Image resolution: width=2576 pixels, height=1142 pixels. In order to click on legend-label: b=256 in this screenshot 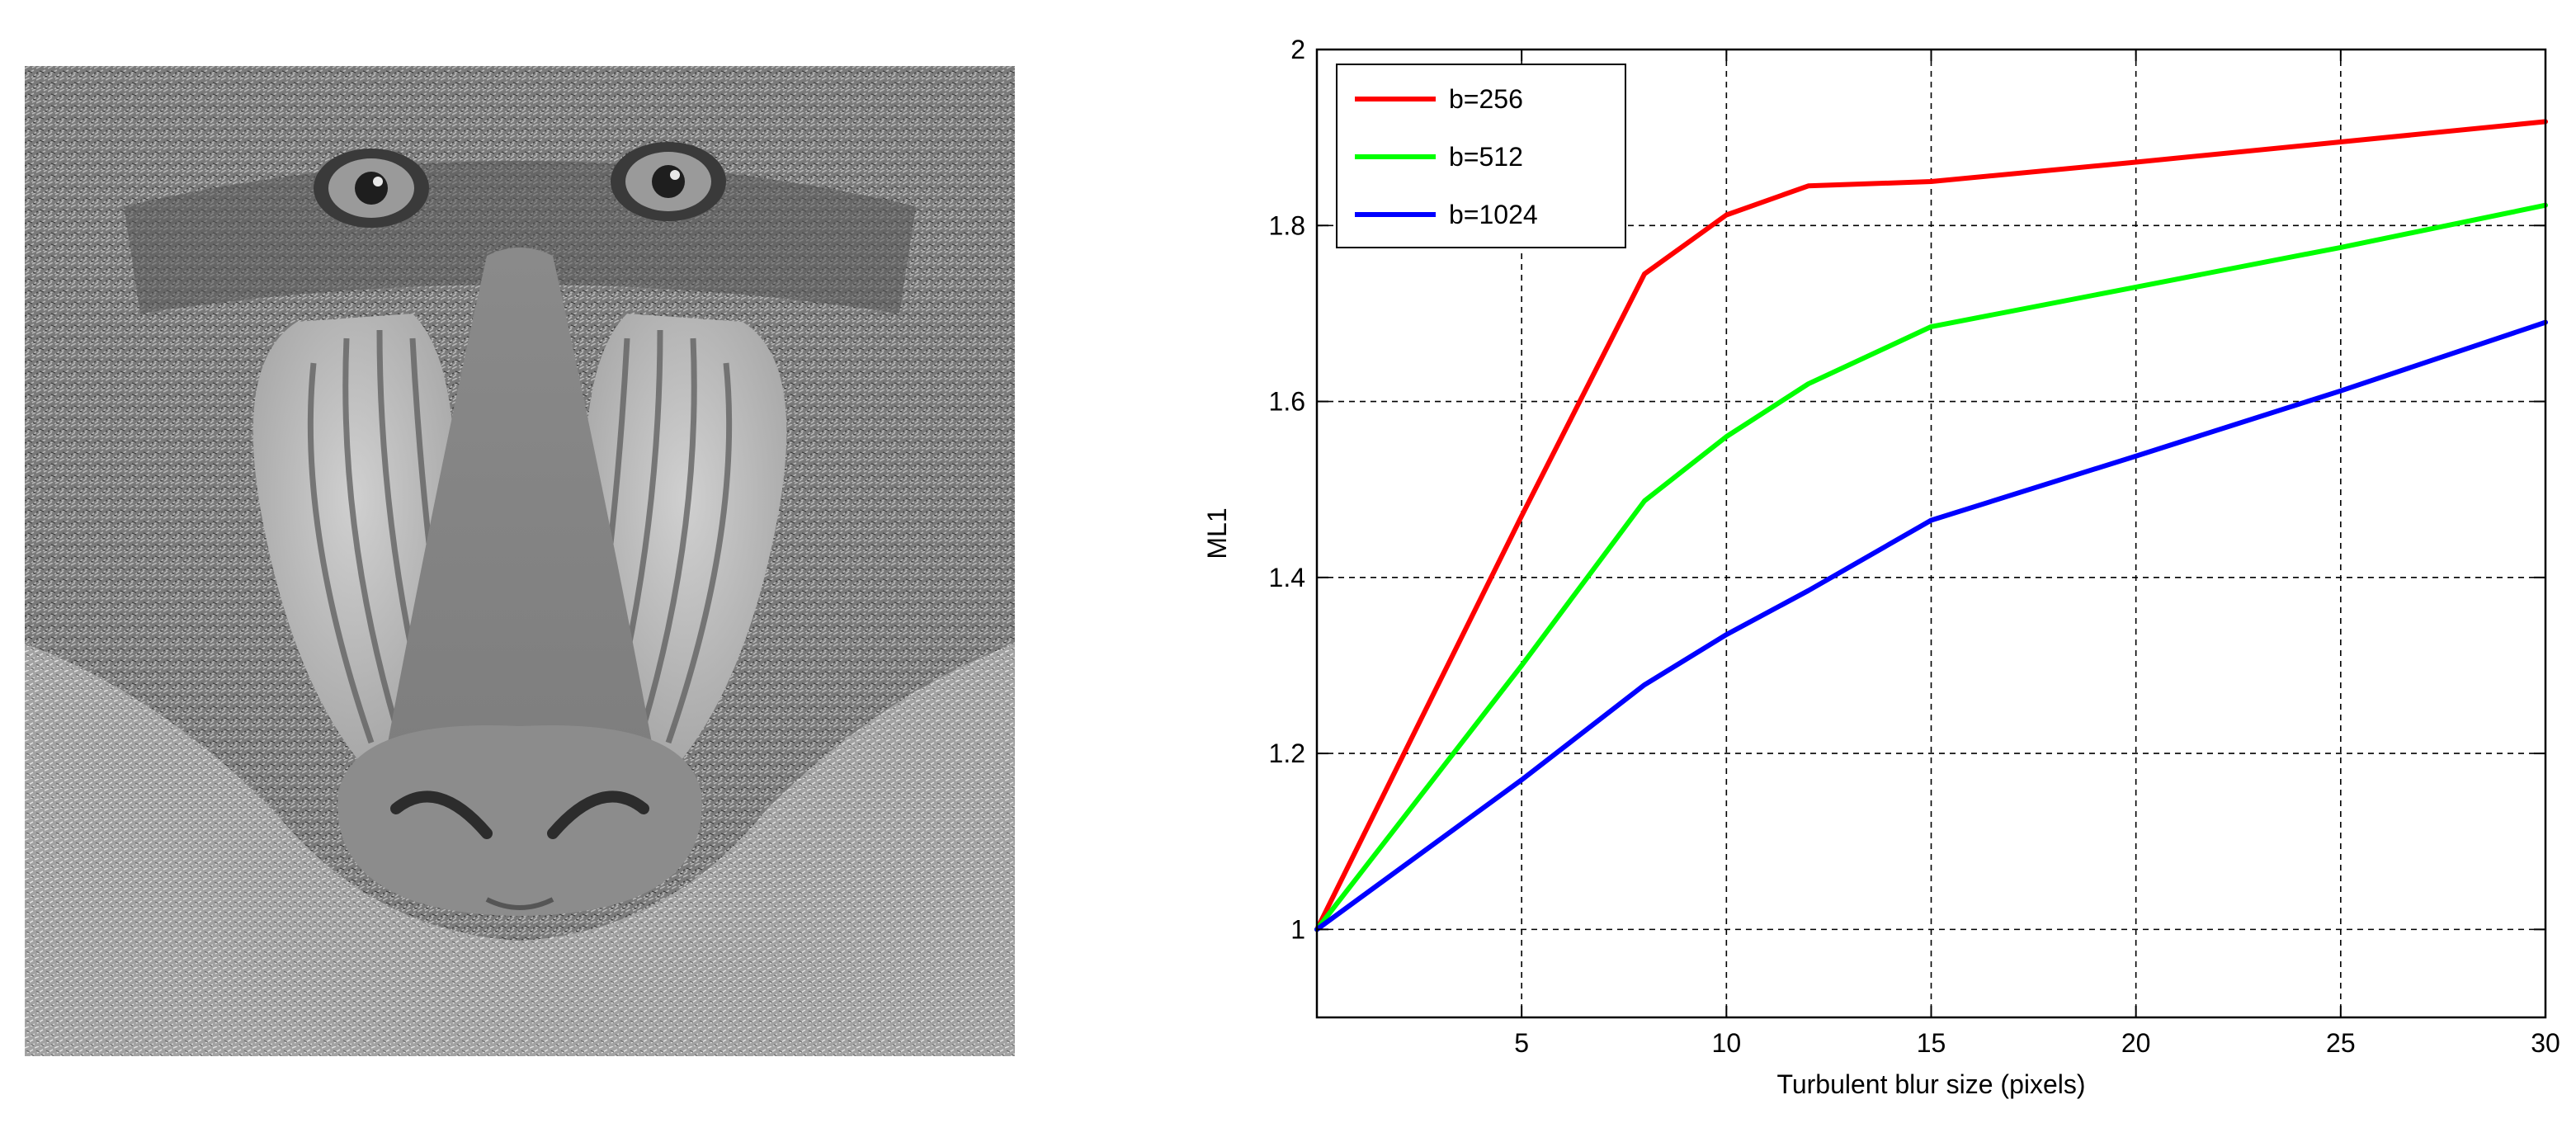, I will do `click(1486, 99)`.